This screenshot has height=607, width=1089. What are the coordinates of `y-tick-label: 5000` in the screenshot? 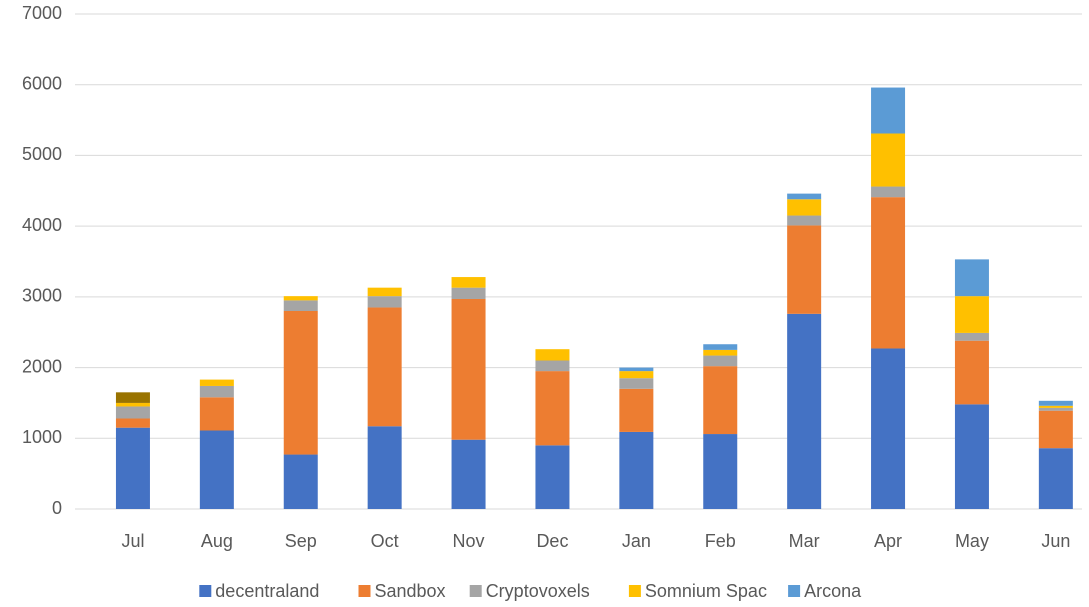 It's located at (42, 154).